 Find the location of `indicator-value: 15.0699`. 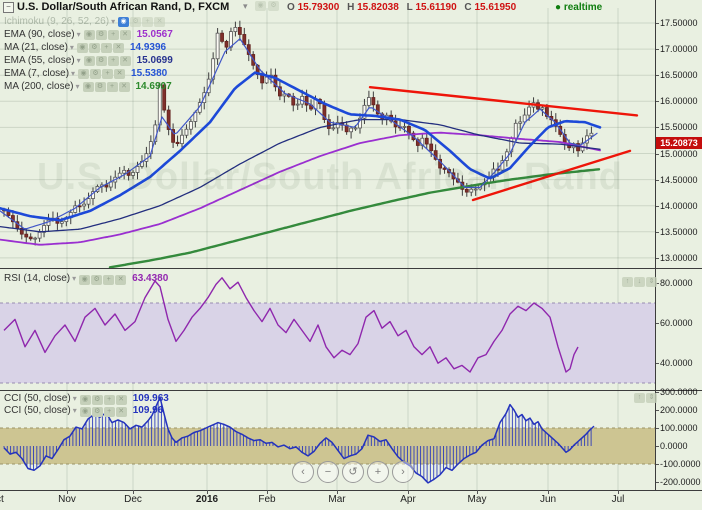

indicator-value: 15.0699 is located at coordinates (154, 60).